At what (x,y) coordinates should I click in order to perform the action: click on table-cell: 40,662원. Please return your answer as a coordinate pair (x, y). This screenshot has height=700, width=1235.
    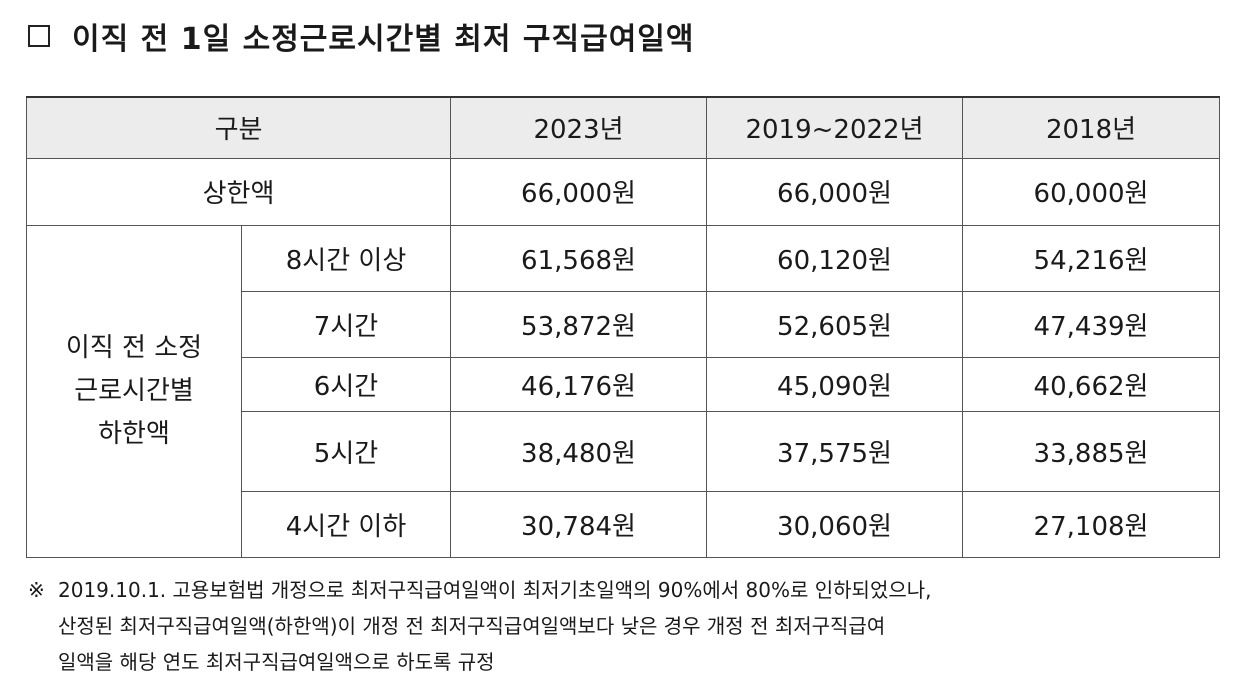
    Looking at the image, I should click on (1091, 384).